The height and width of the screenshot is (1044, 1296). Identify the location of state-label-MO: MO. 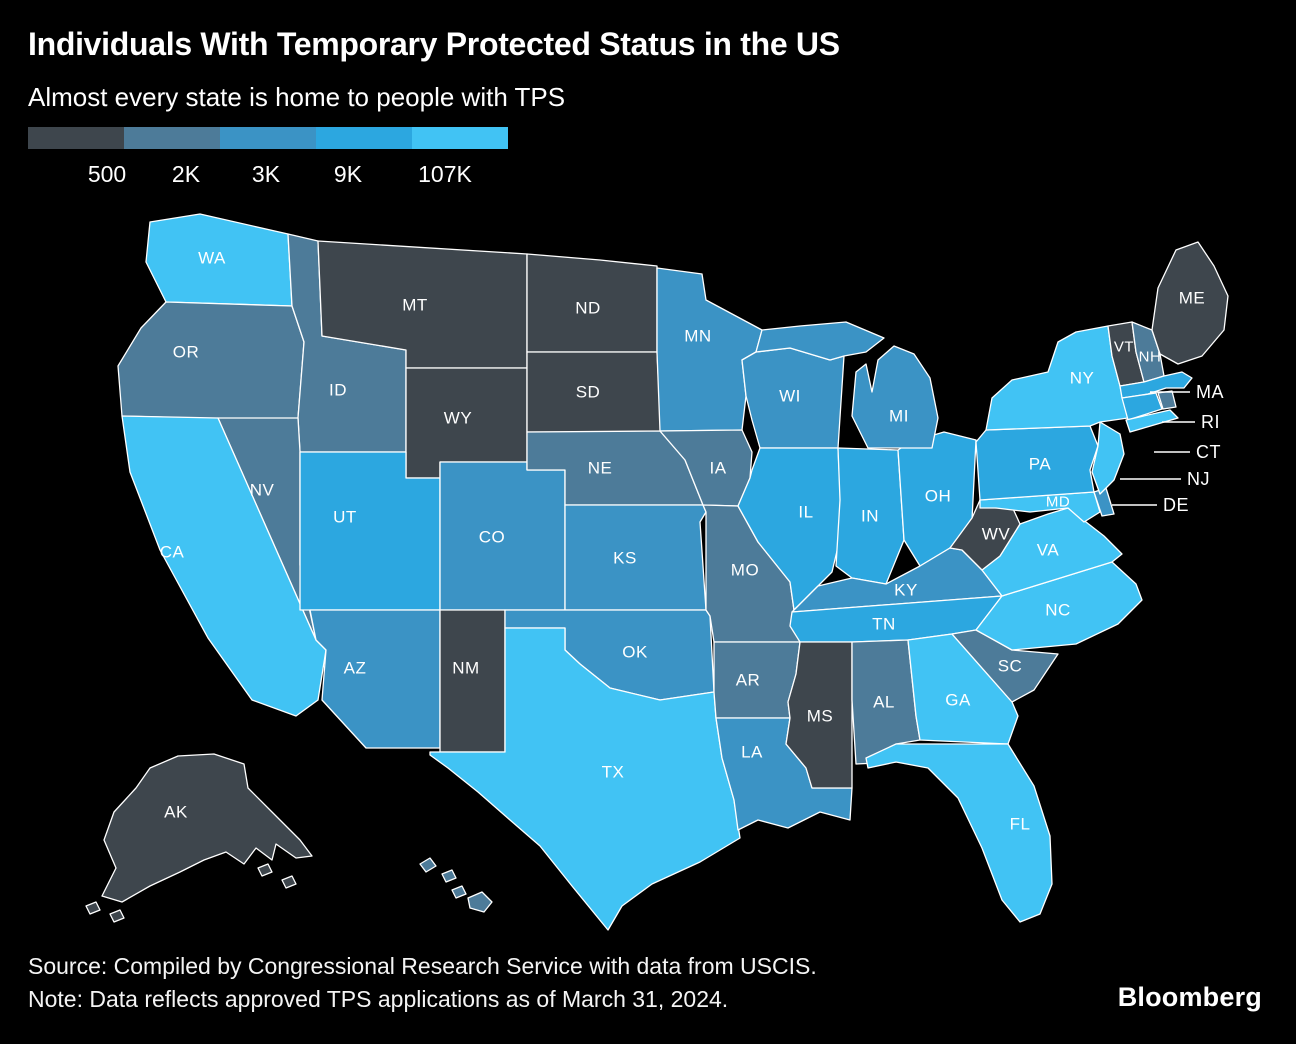
(745, 570).